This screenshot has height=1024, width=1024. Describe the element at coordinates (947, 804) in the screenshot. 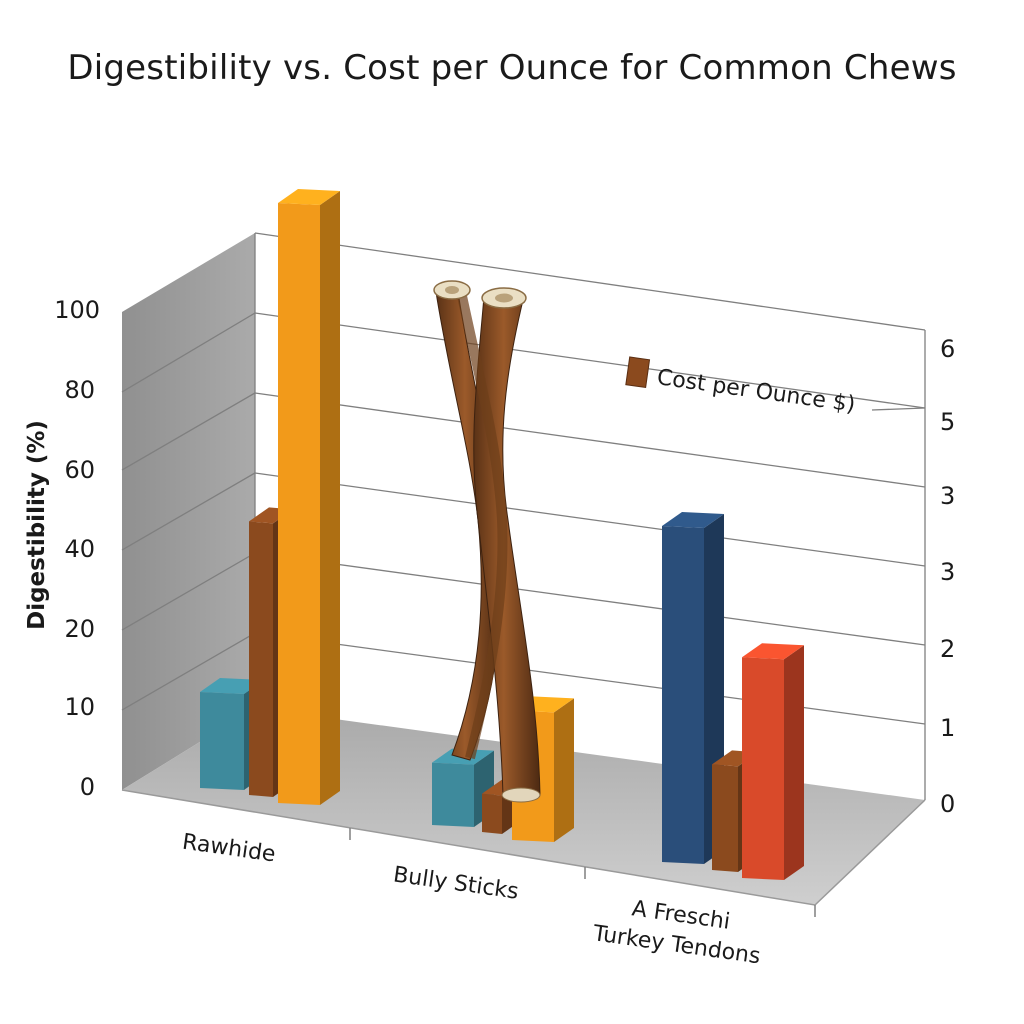

I see `right-tick-label: 0` at that location.